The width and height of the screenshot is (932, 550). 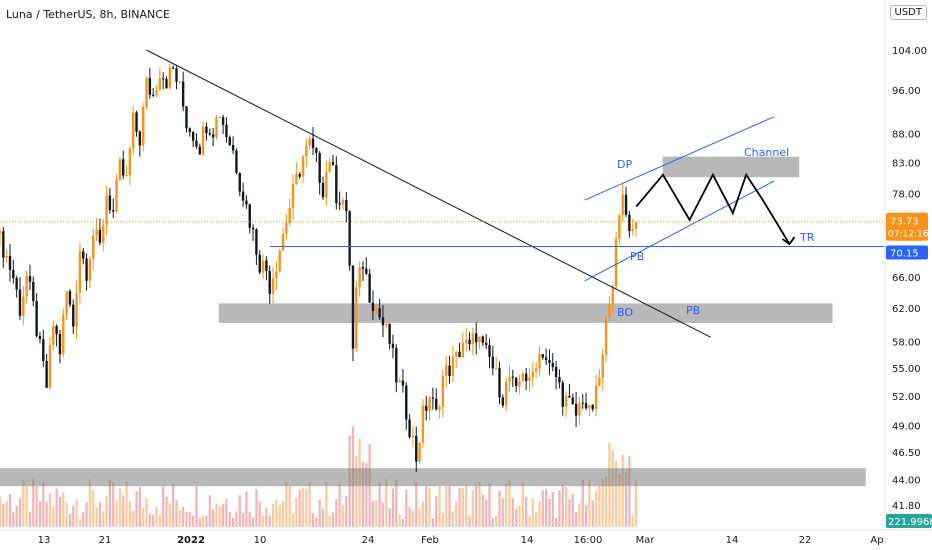 I want to click on currency-selector: USDT, so click(x=908, y=12).